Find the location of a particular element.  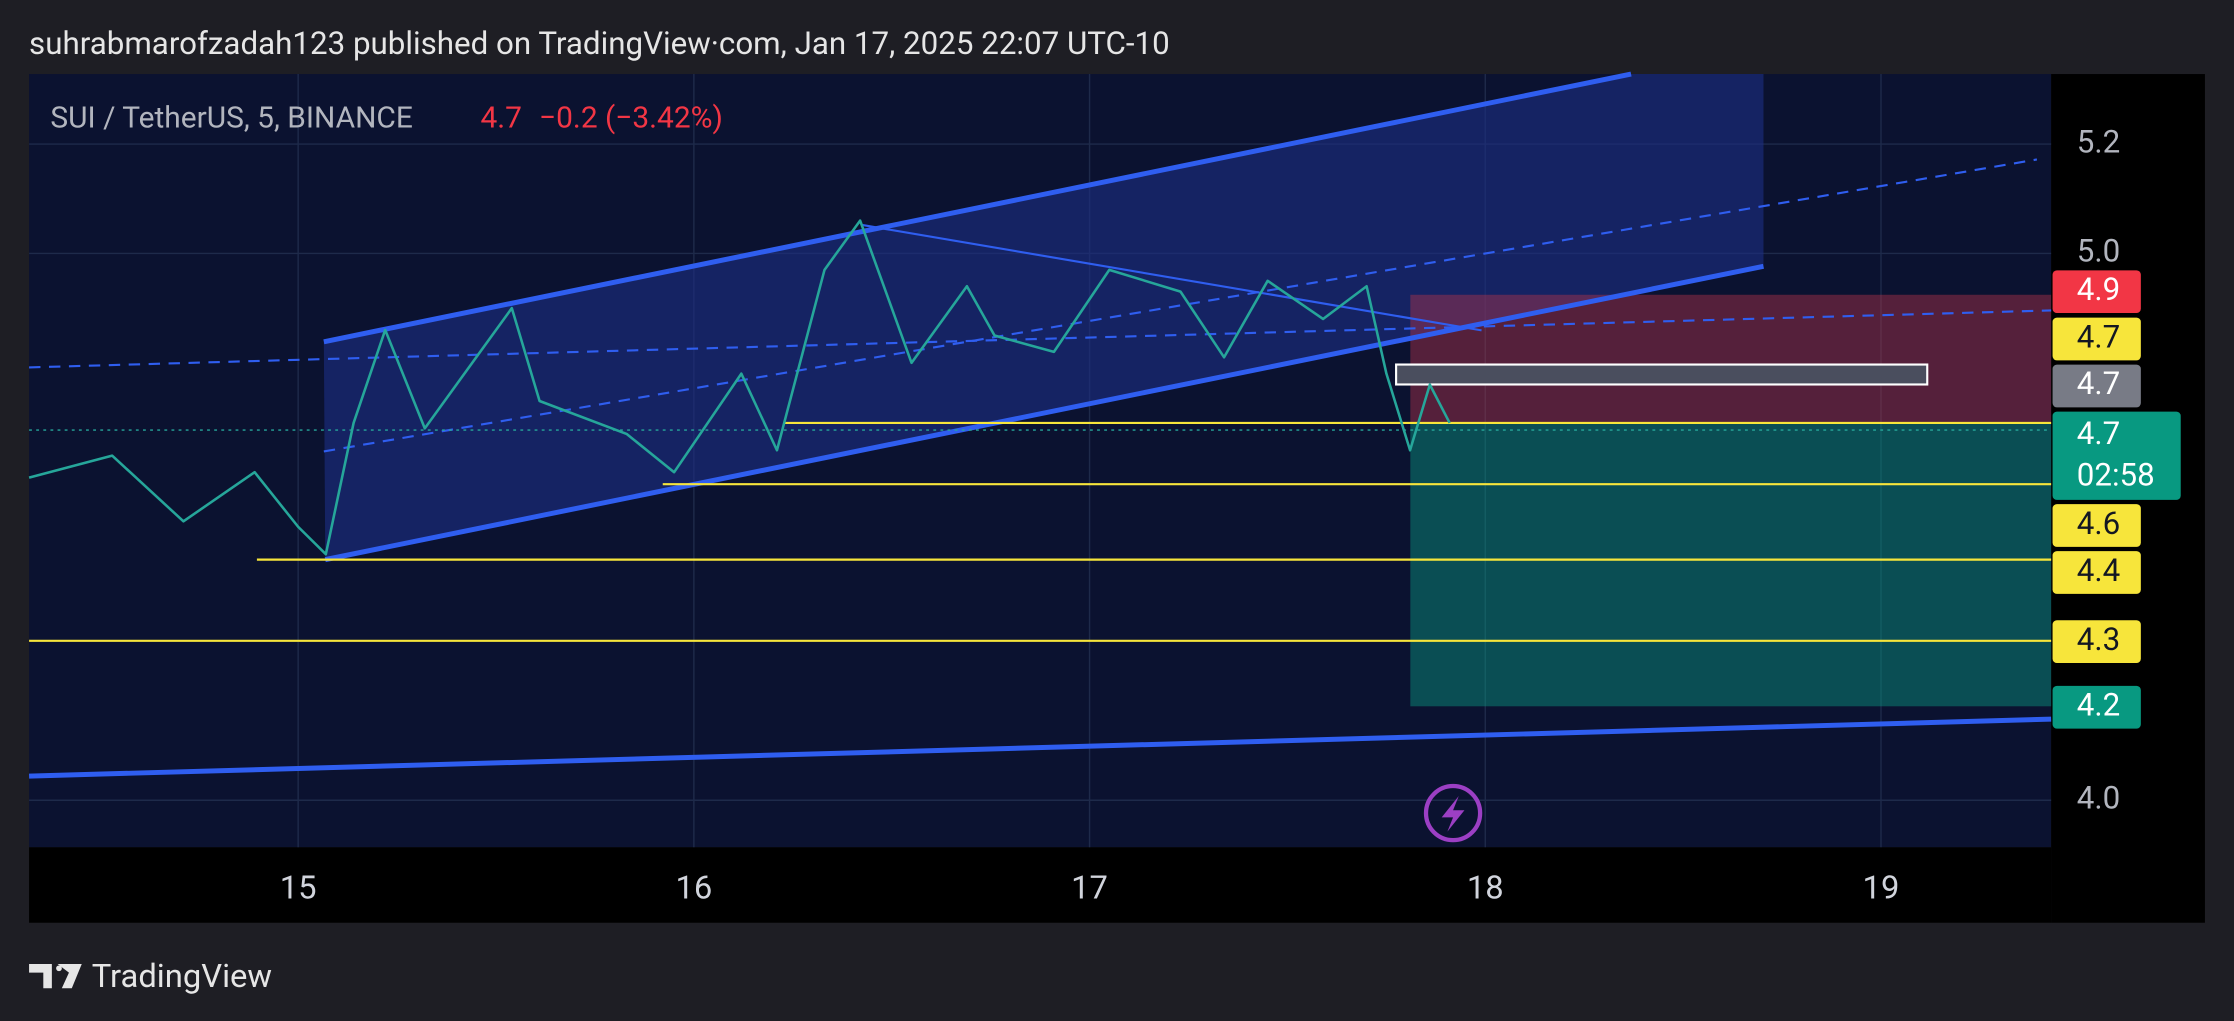

target-zone is located at coordinates (1731, 564).